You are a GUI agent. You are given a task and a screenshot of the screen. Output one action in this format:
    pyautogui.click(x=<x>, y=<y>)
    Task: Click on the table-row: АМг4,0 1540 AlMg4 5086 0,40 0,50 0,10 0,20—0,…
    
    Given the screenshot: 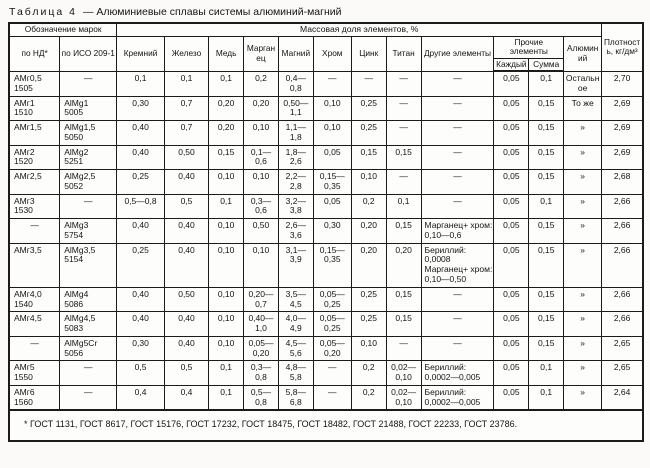 What is the action you would take?
    pyautogui.click(x=326, y=299)
    